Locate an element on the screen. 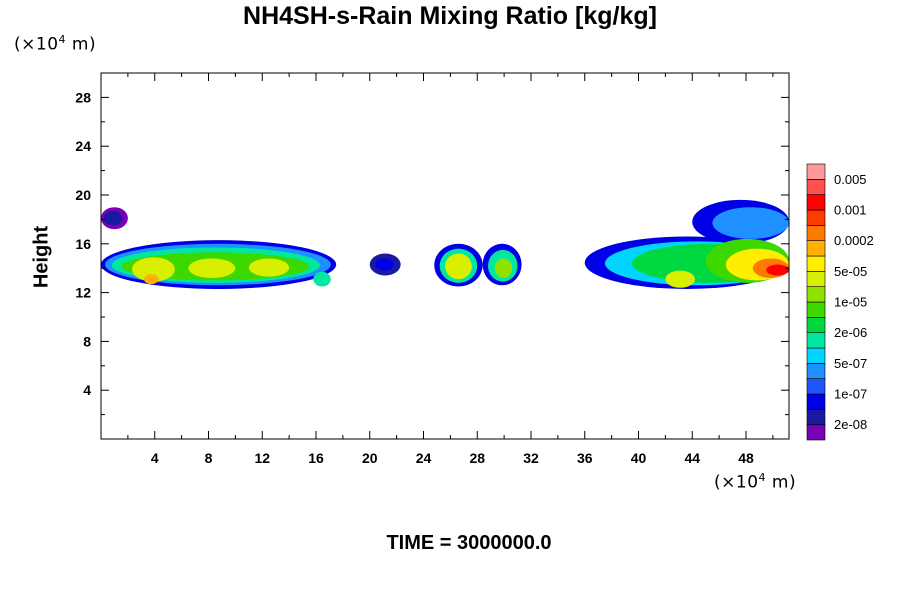  x-tick-label: 44 is located at coordinates (692, 458).